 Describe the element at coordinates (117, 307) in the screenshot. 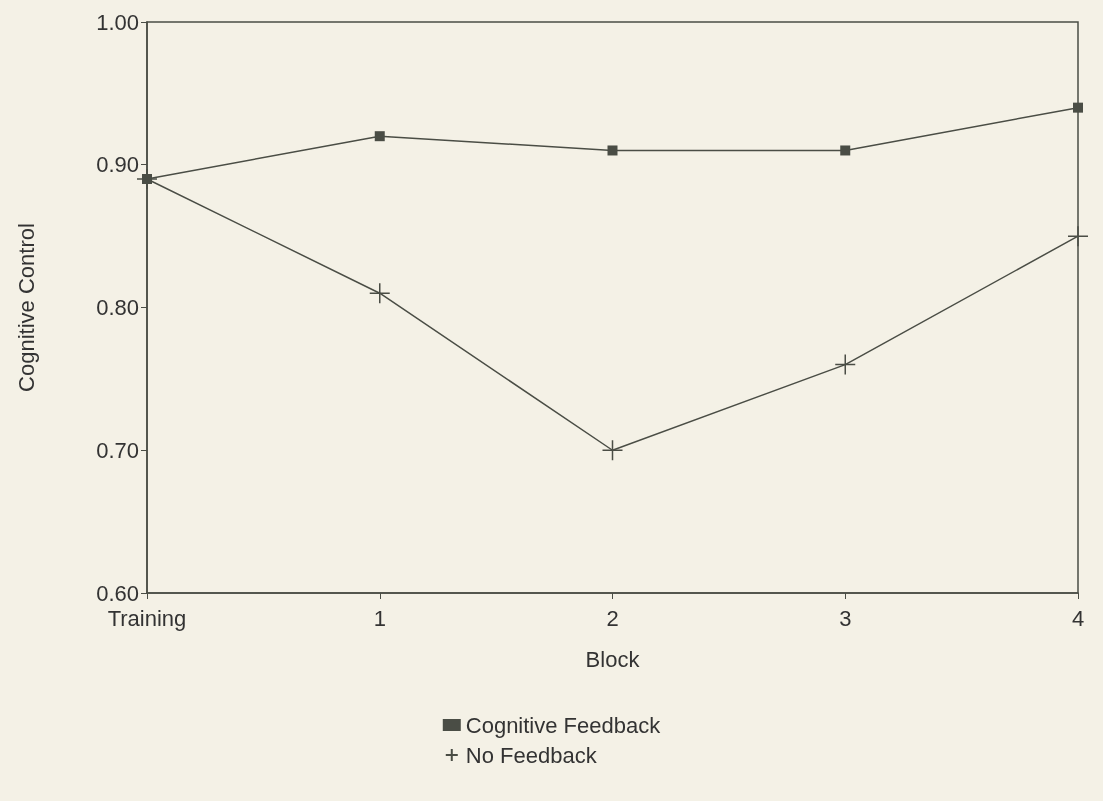

I see `y-tick-label: 0.80` at that location.